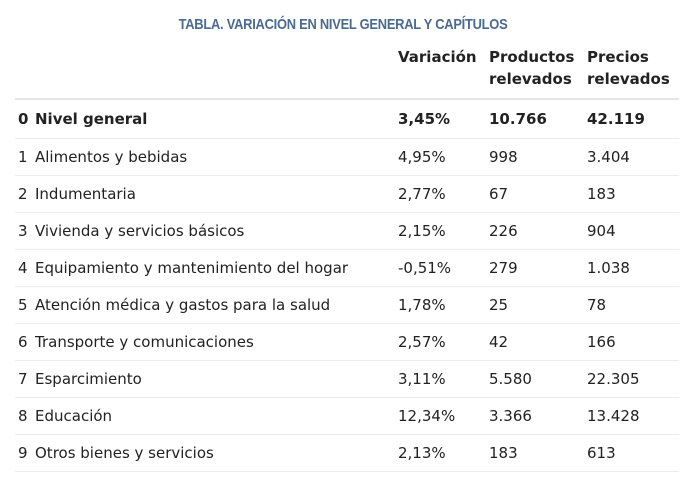 This screenshot has width=686, height=477. Describe the element at coordinates (633, 453) in the screenshot. I see `row-precios: 613` at that location.